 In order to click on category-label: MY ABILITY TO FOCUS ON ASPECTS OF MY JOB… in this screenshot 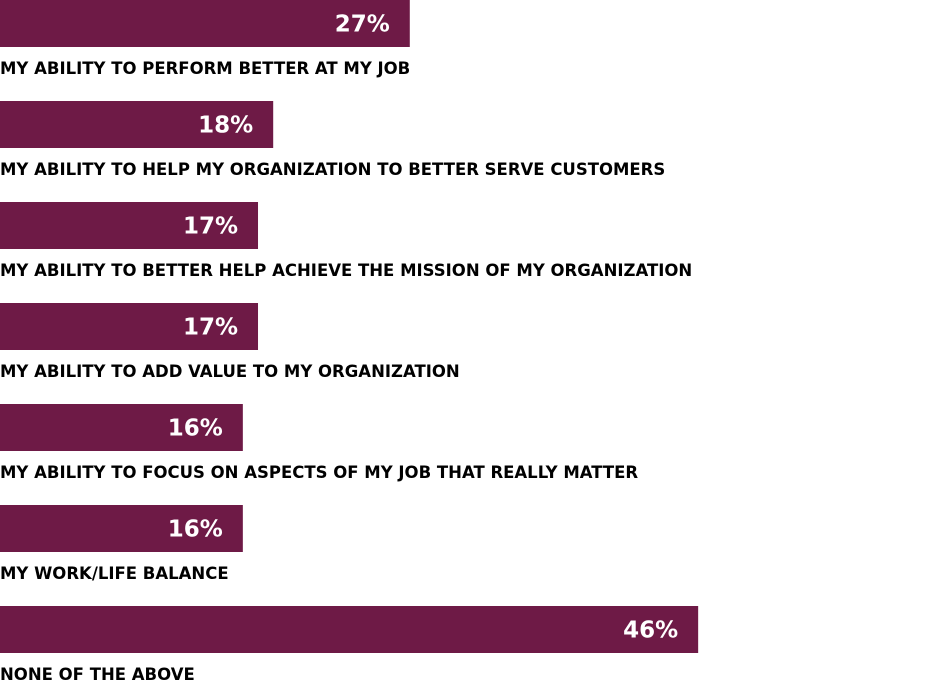, I will do `click(319, 472)`.